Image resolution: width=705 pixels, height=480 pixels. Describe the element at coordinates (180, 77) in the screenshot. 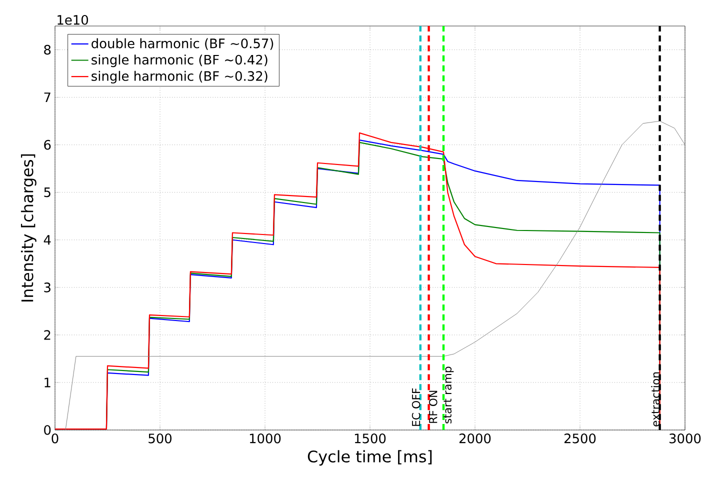

I see `legend-label: single harmonic (BF ~0.32)` at that location.